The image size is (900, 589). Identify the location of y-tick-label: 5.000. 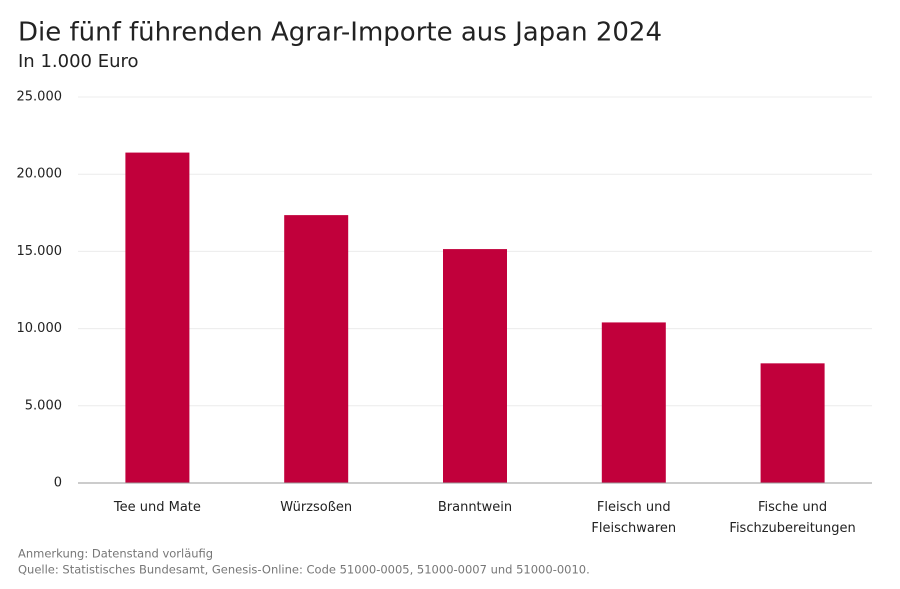
(43, 405).